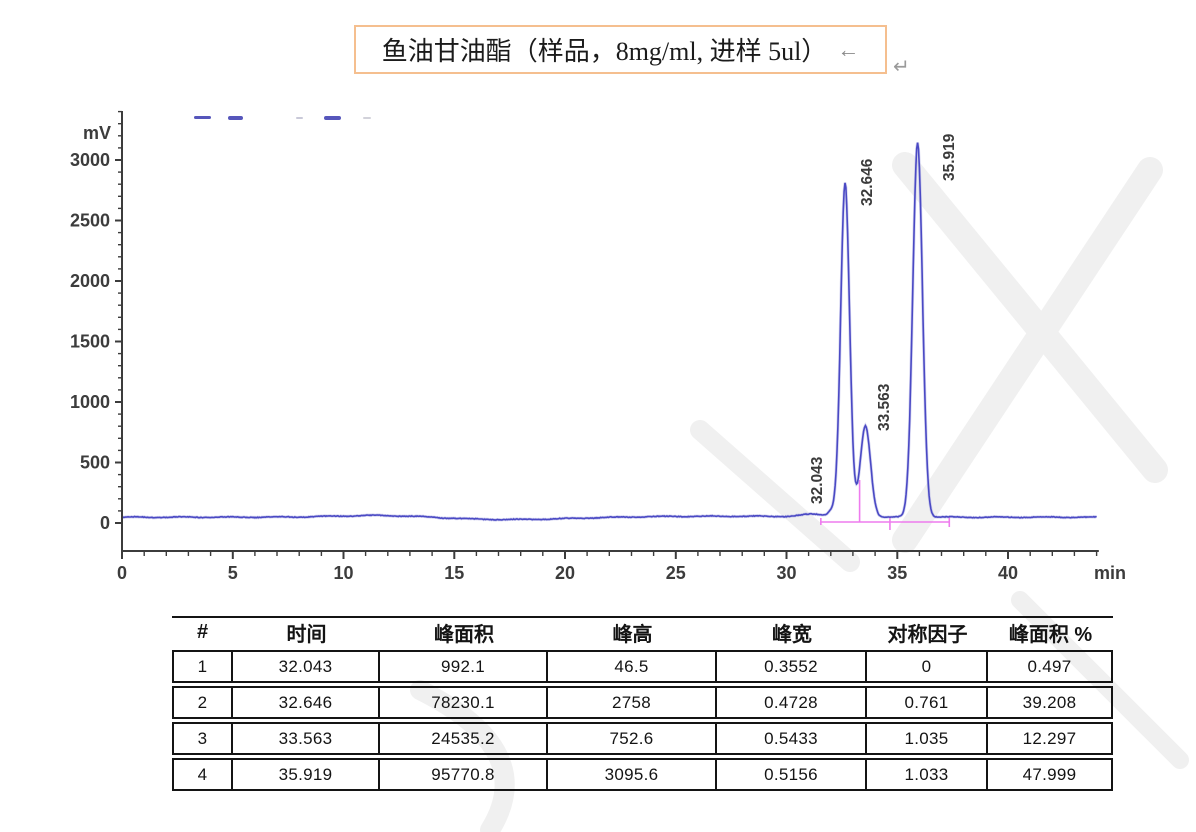 The image size is (1196, 832). Describe the element at coordinates (1049, 666) in the screenshot. I see `table-cell: 0.497` at that location.